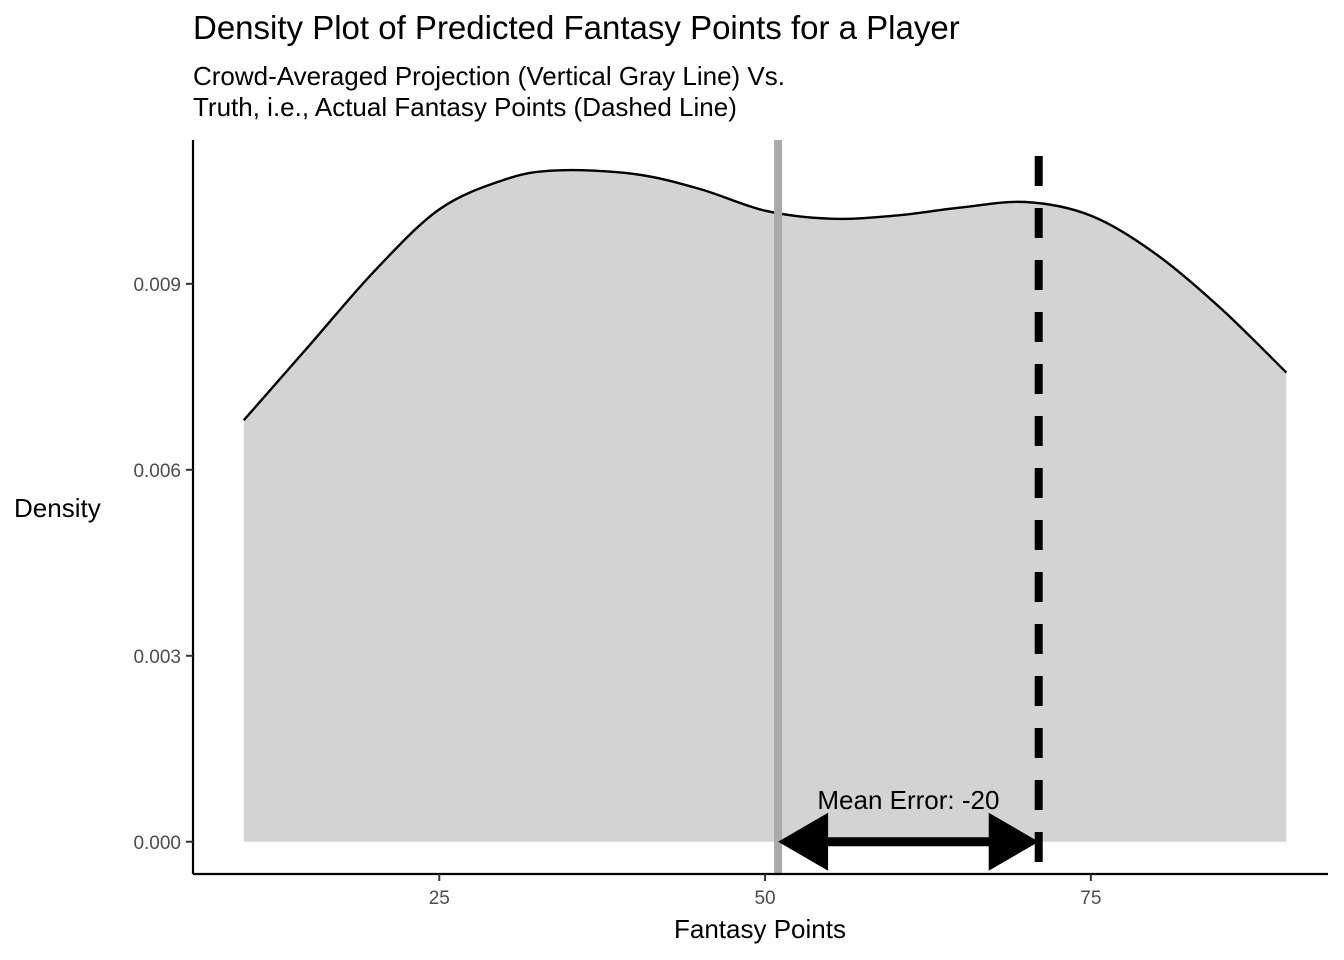  Describe the element at coordinates (163, 564) in the screenshot. I see `y-axis-ticks: 0.000 0.003 0.006 0.009` at that location.